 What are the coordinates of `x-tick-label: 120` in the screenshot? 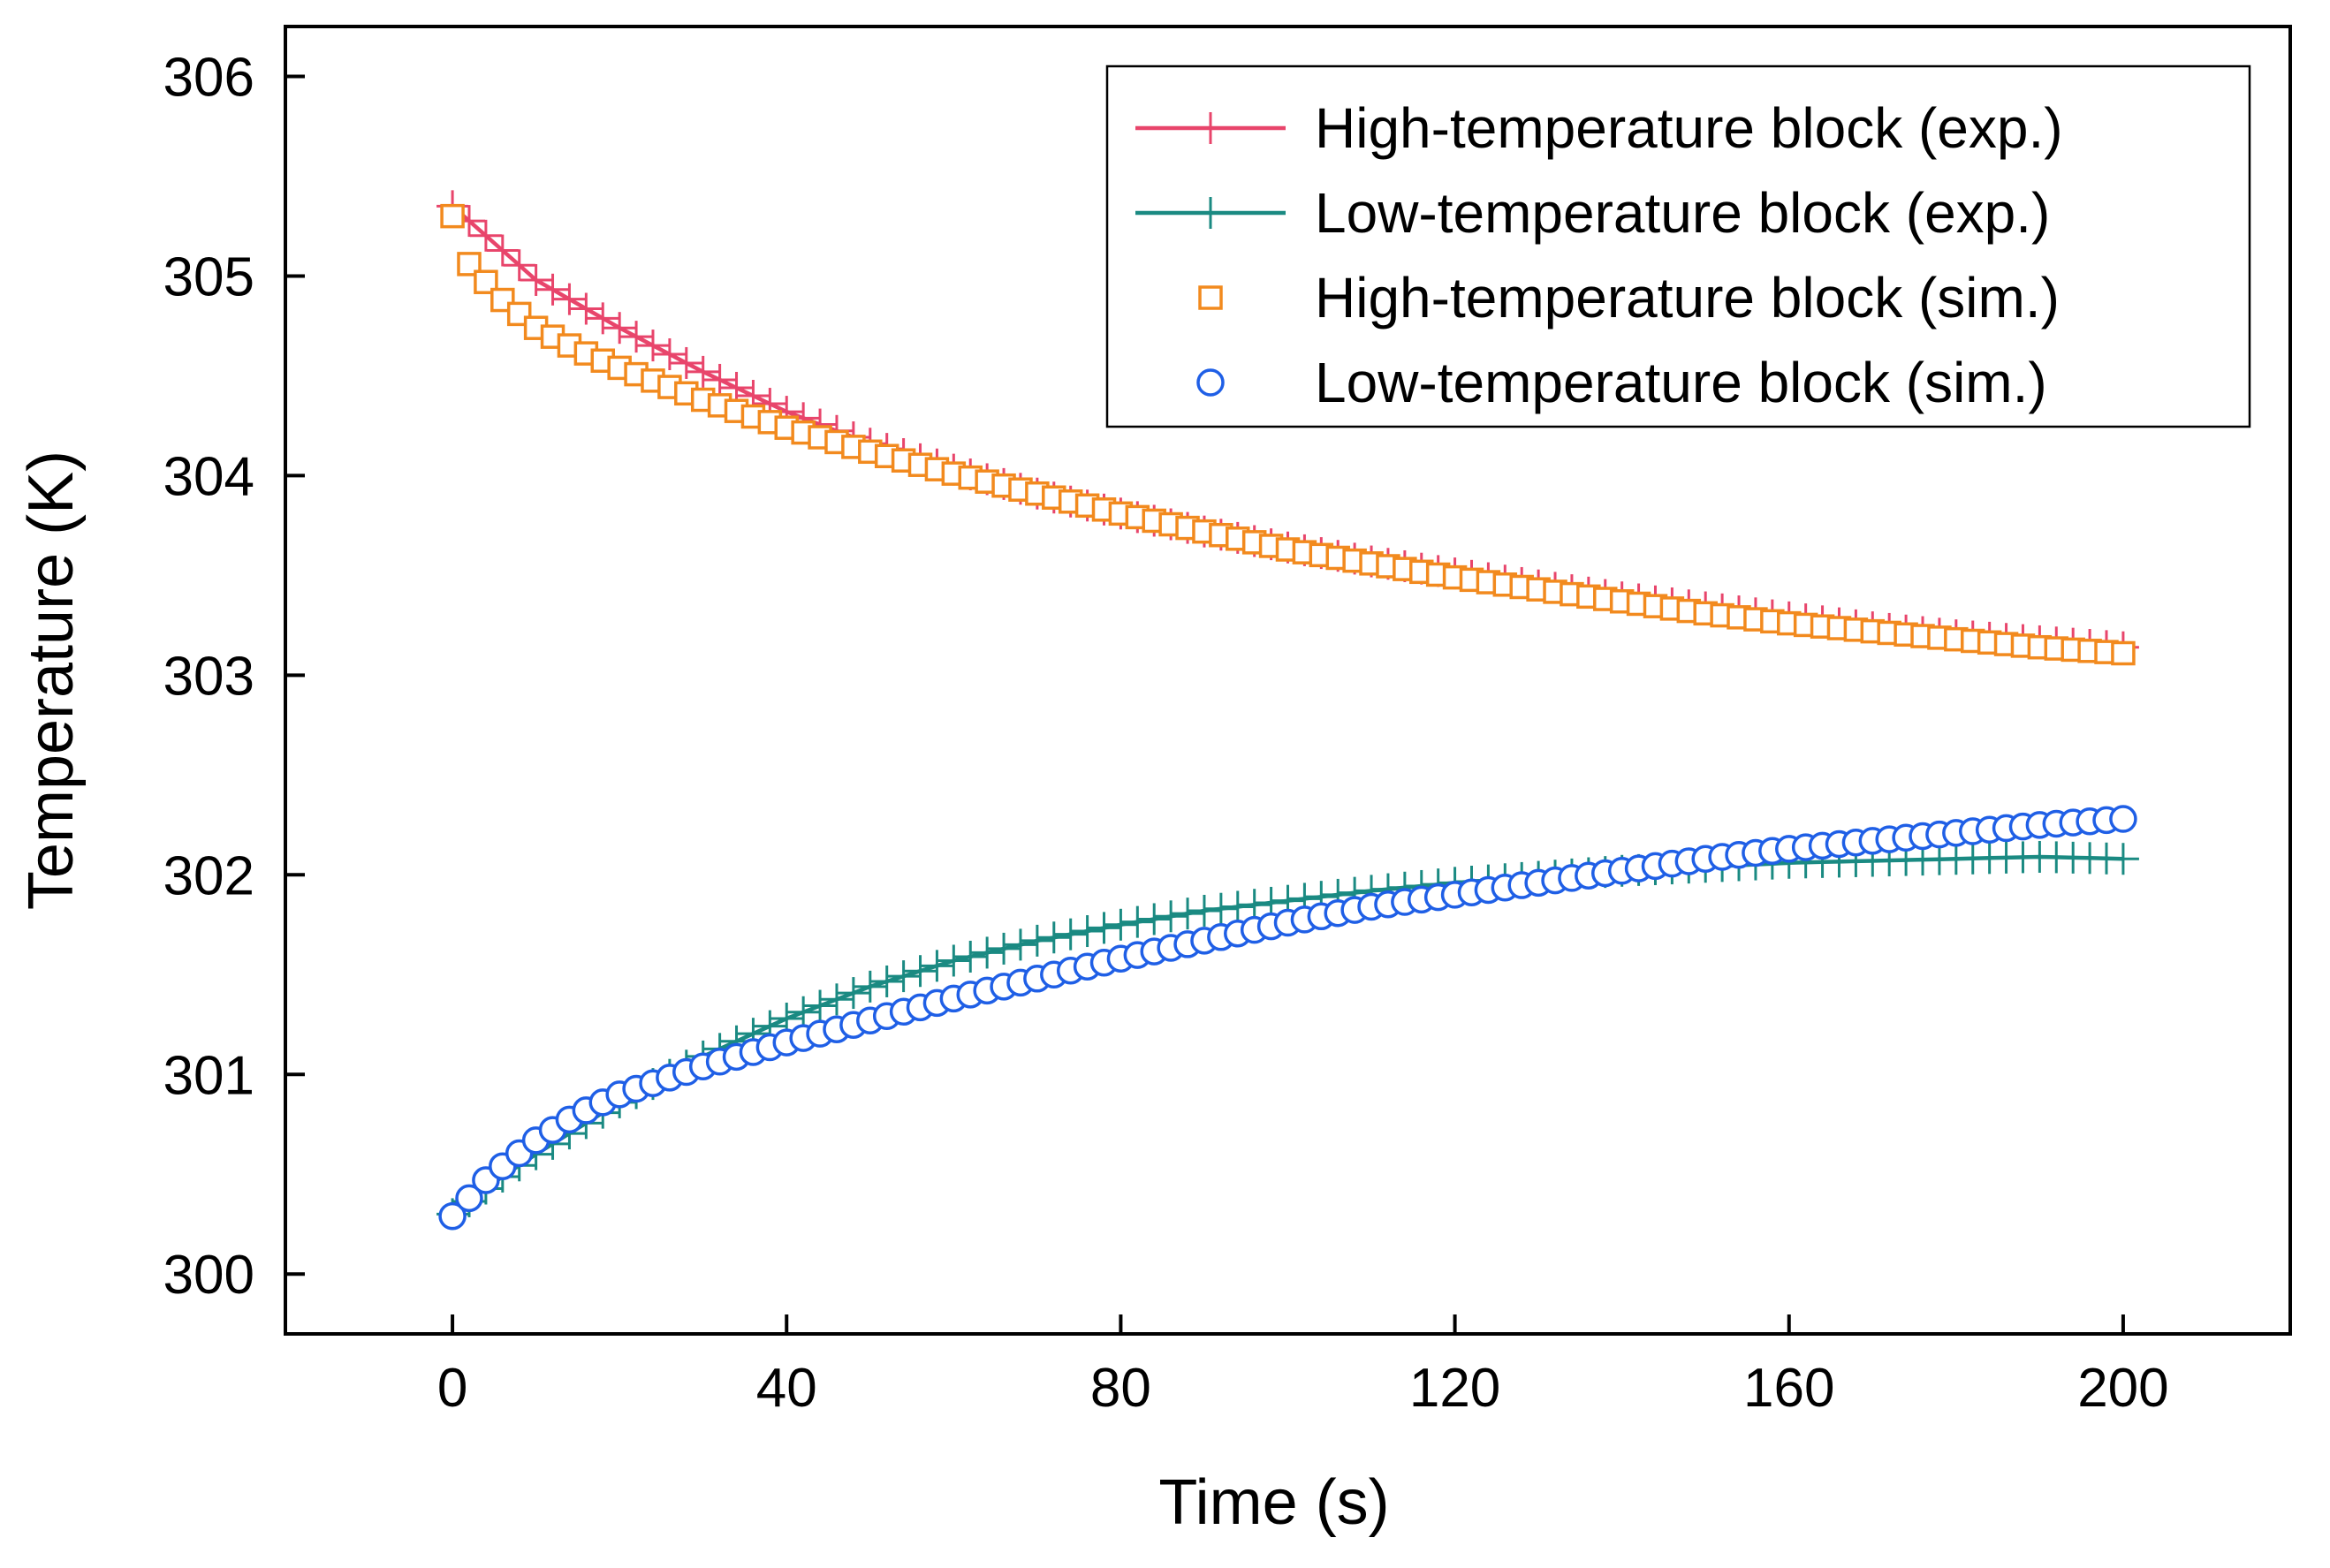 It's located at (1454, 1388).